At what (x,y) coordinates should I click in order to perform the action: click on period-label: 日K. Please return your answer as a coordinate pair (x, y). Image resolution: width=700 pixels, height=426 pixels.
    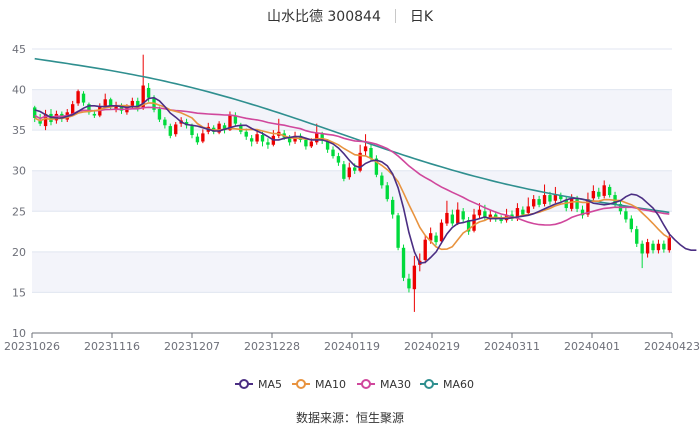
    Looking at the image, I should click on (421, 17).